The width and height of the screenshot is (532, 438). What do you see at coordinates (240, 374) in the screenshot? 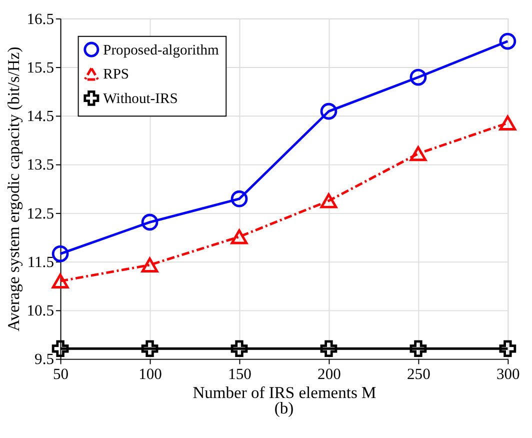
I see `x-tick-label: 150` at bounding box center [240, 374].